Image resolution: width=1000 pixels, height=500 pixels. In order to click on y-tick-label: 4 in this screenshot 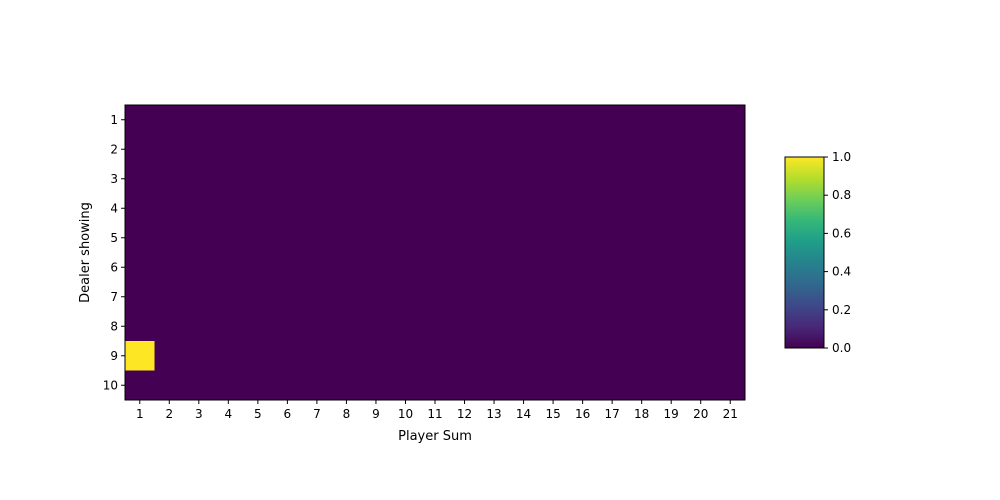, I will do `click(114, 208)`.